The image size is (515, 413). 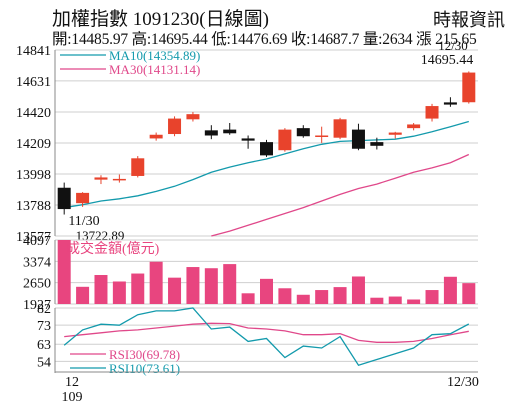 What do you see at coordinates (154, 55) in the screenshot?
I see `legend-label: MA10(14354.89)` at bounding box center [154, 55].